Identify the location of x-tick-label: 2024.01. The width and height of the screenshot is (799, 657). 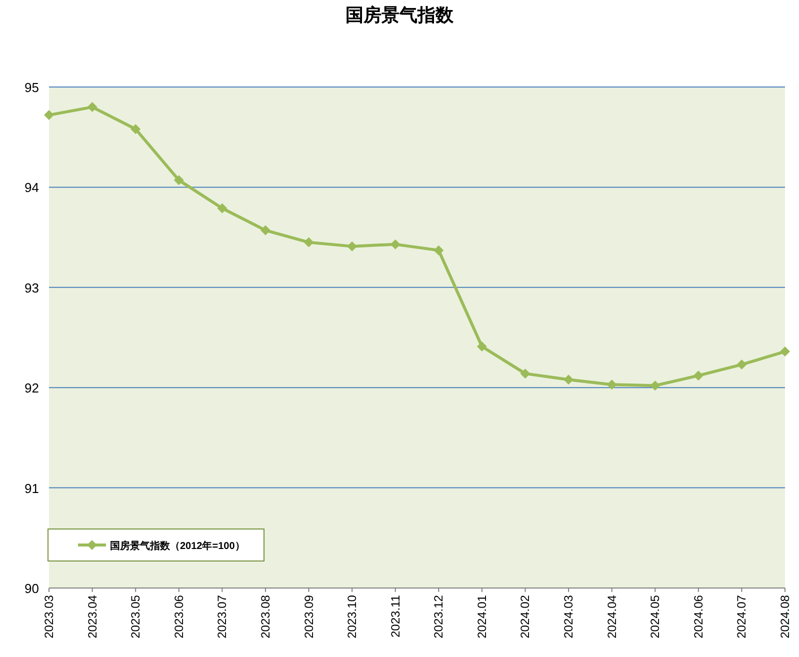
(481, 616).